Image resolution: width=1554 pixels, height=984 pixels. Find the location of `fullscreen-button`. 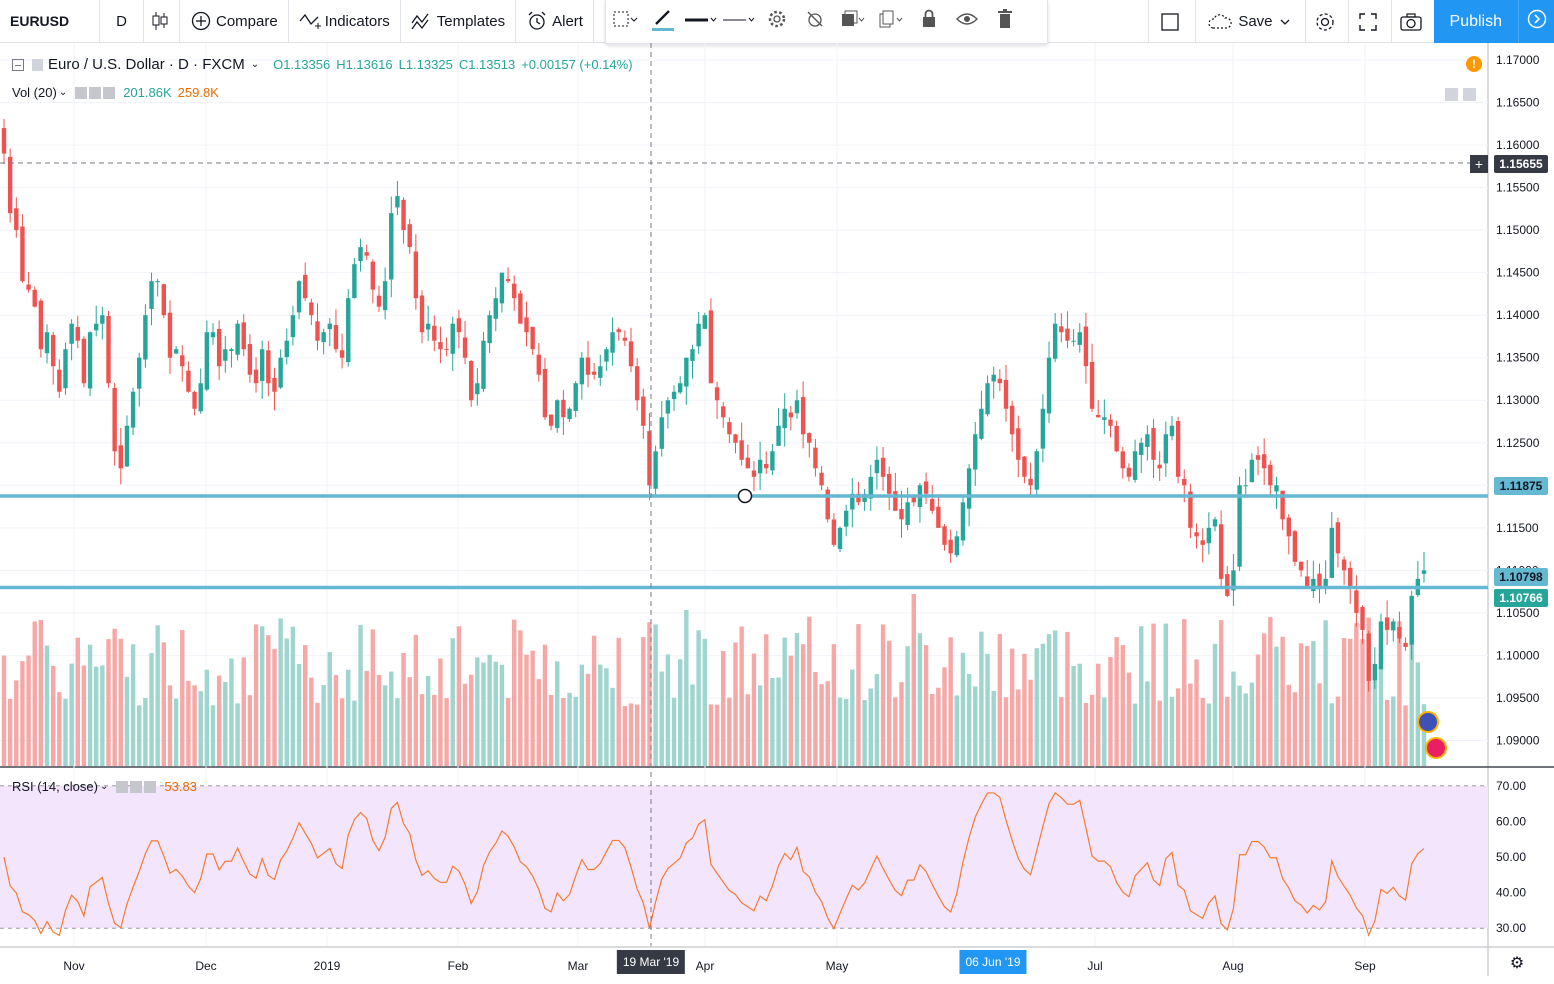

fullscreen-button is located at coordinates (1370, 21).